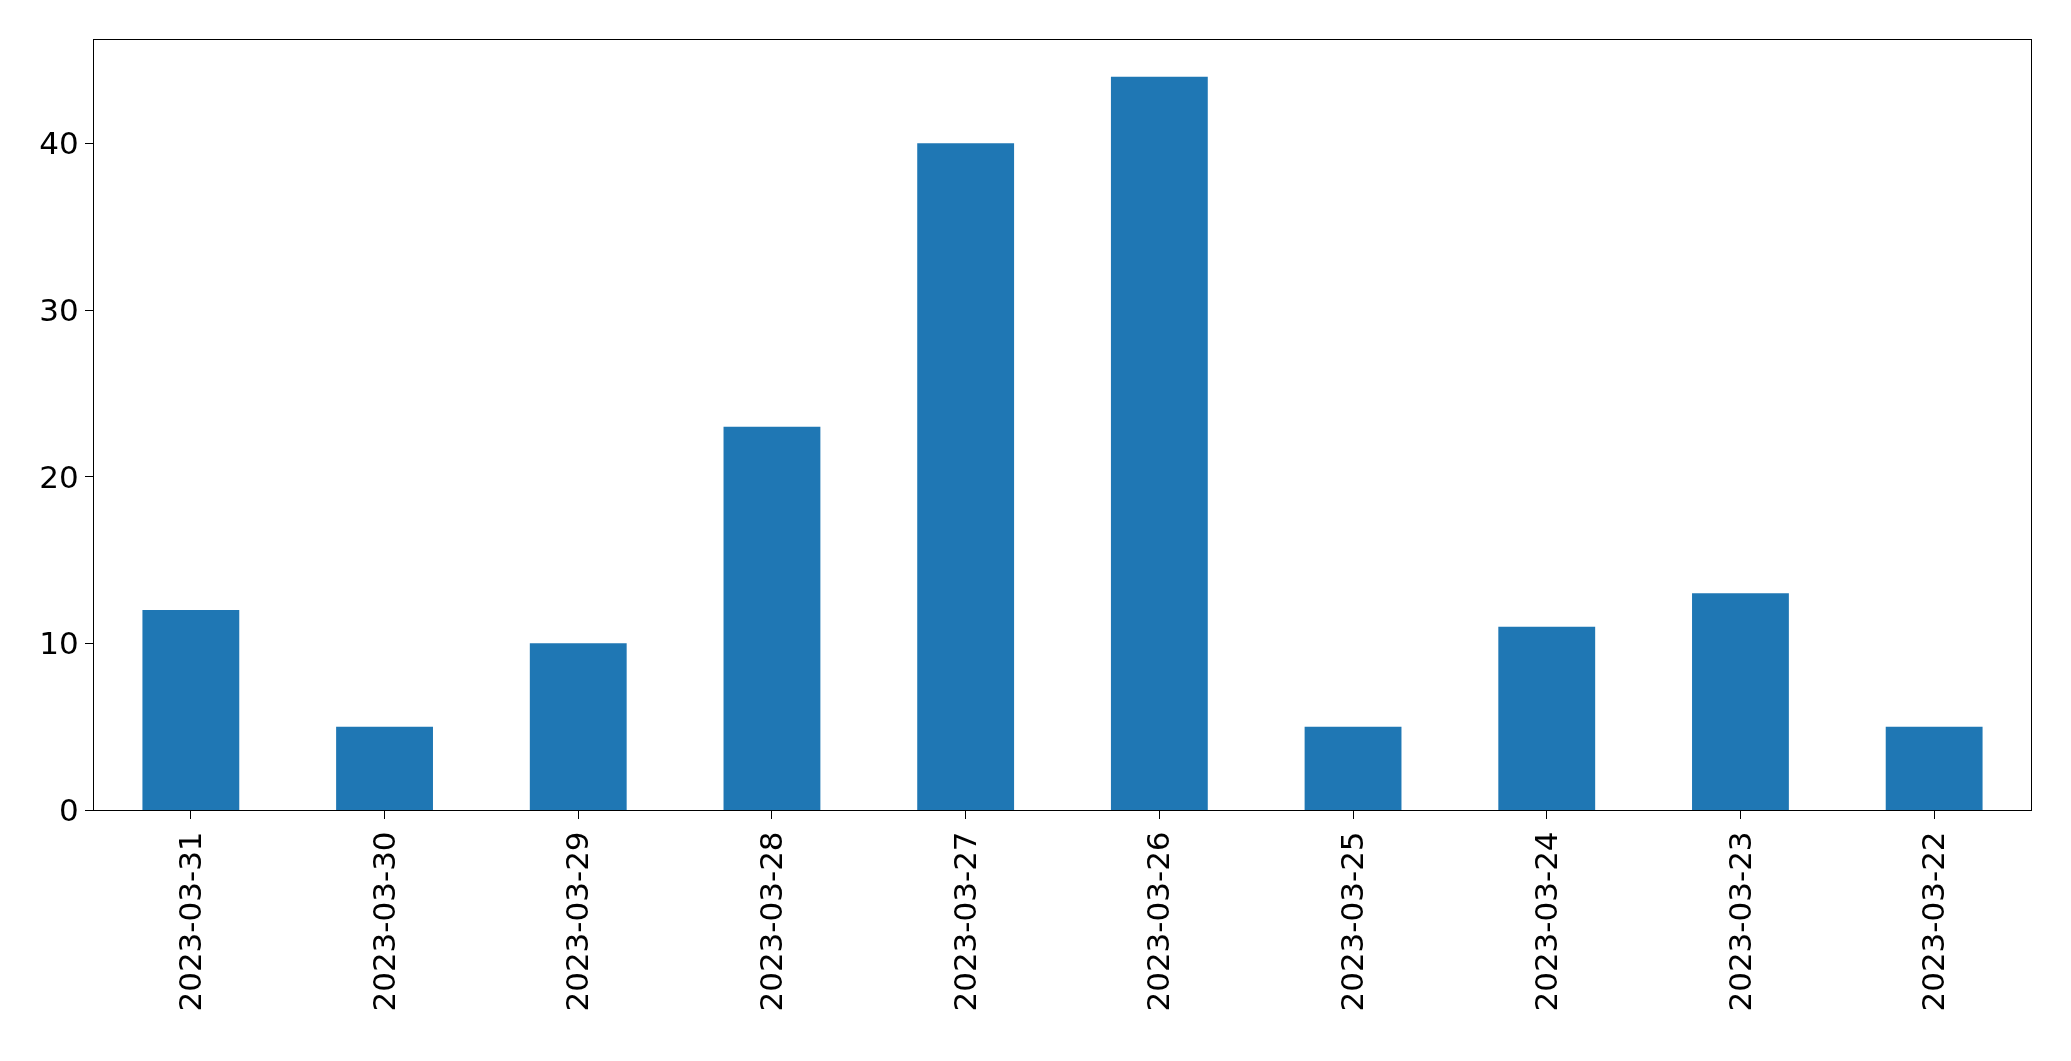 This screenshot has height=1061, width=2071. Describe the element at coordinates (59, 476) in the screenshot. I see `y-tick-label: 20` at that location.